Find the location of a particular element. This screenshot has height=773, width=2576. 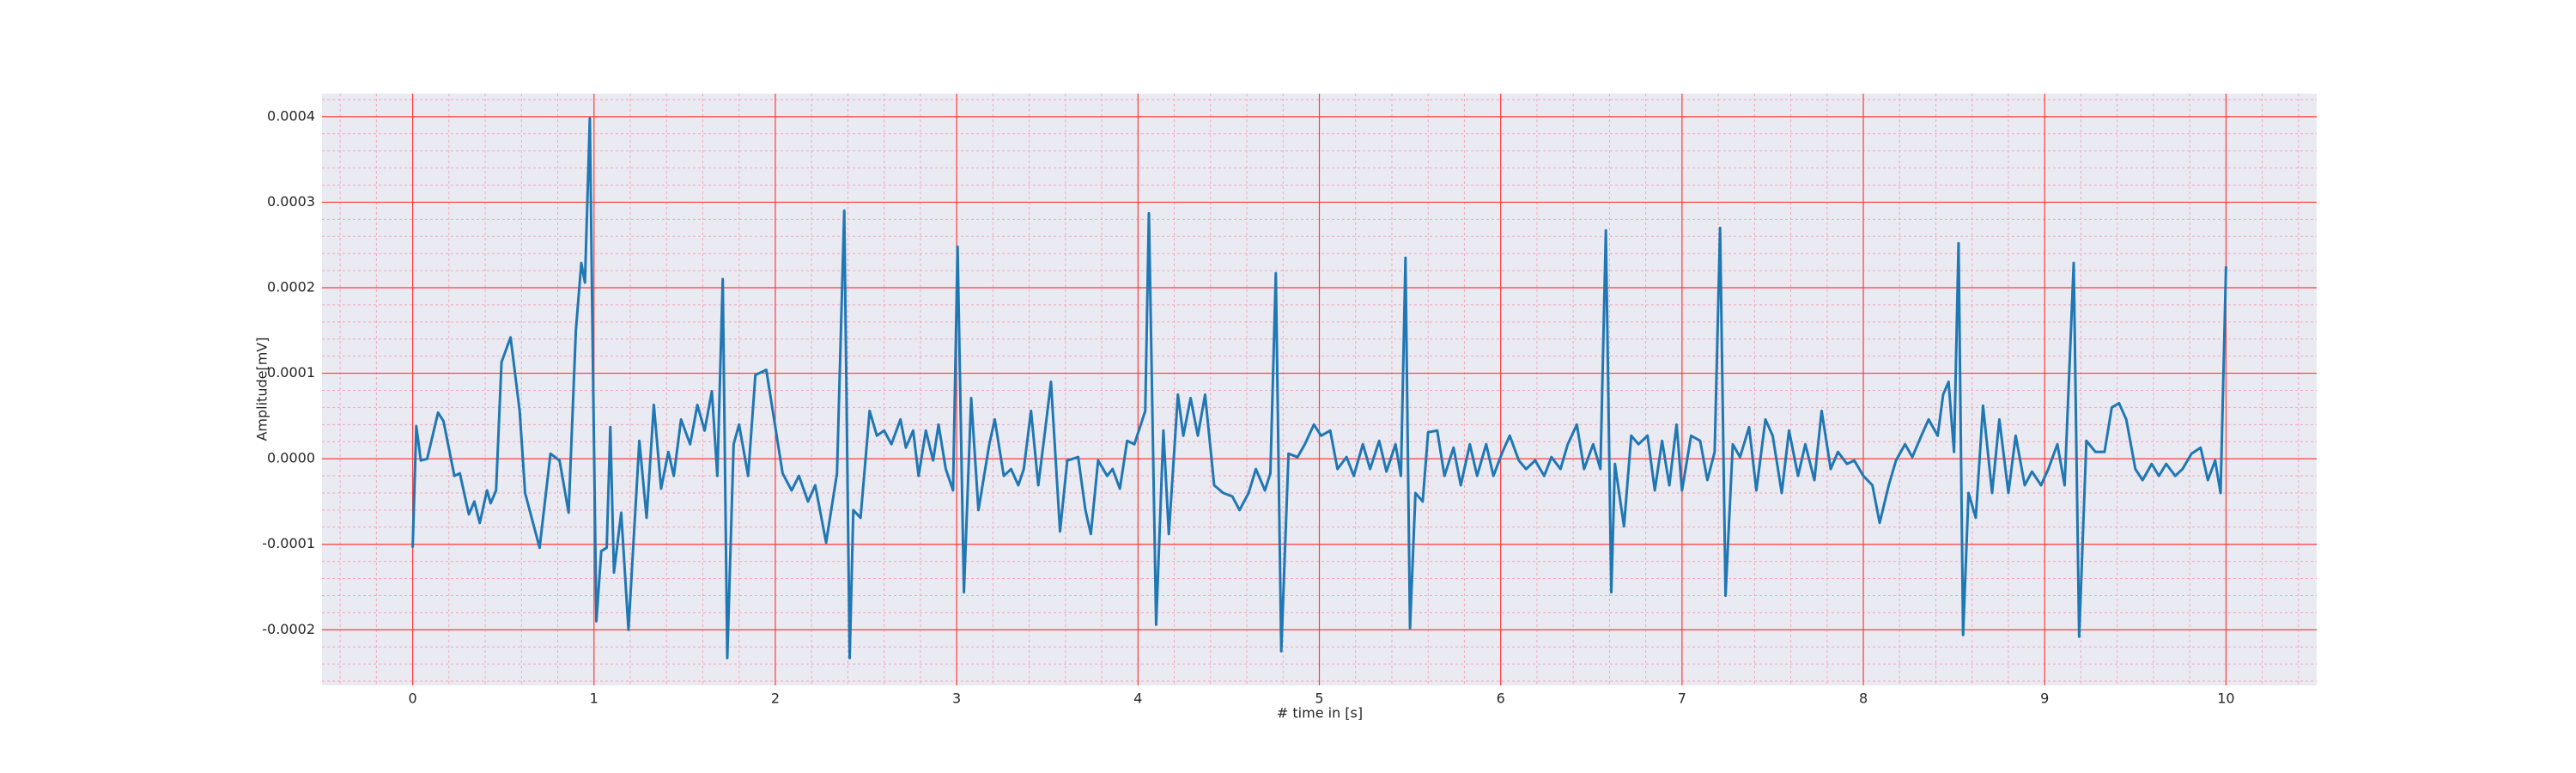

x-tick-label: 5 is located at coordinates (1319, 699).